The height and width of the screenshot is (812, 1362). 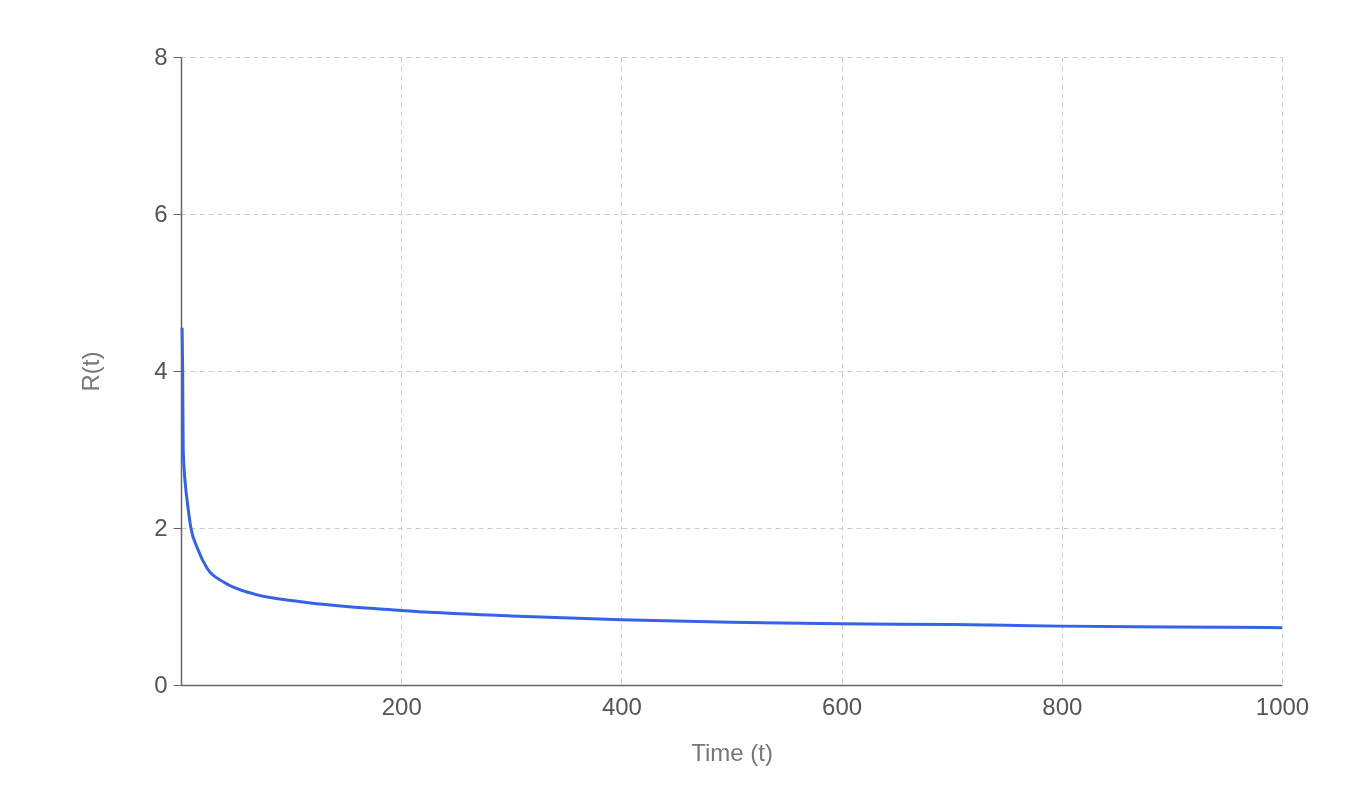 What do you see at coordinates (161, 684) in the screenshot?
I see `y-tick-label: 0` at bounding box center [161, 684].